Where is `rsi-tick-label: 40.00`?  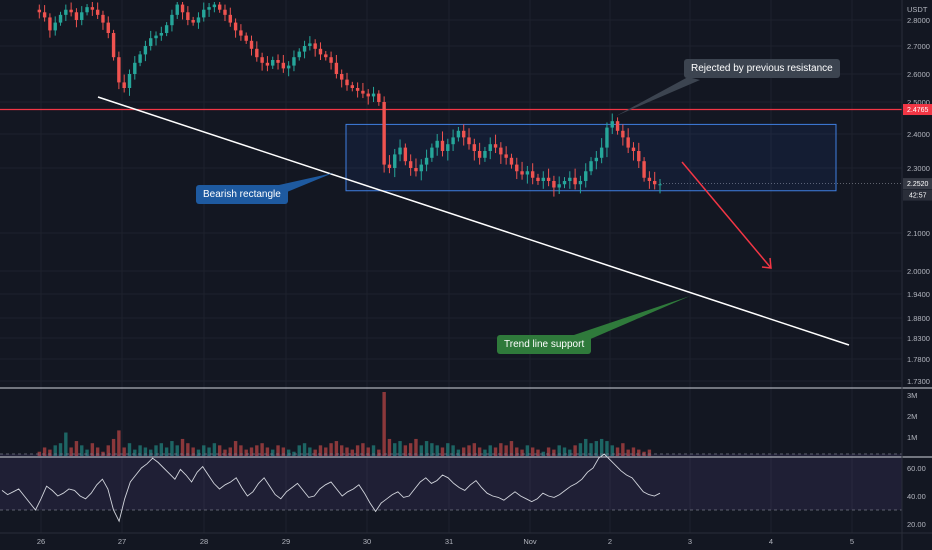 rsi-tick-label: 40.00 is located at coordinates (916, 496).